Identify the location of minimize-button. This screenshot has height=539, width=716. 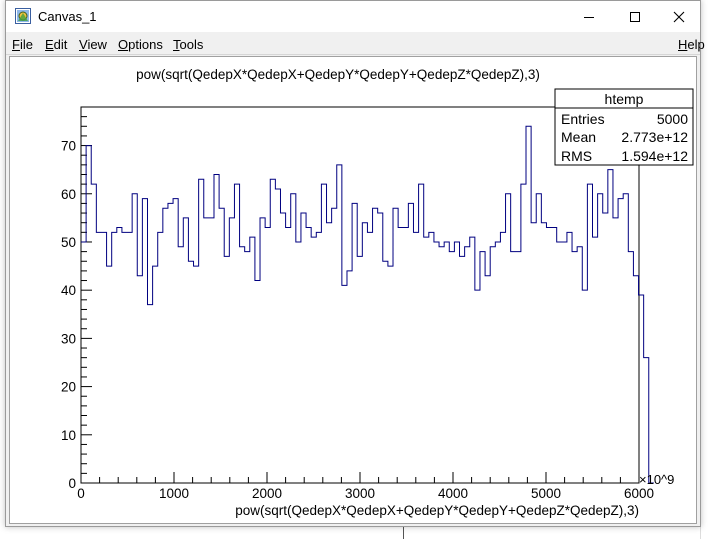
(589, 16).